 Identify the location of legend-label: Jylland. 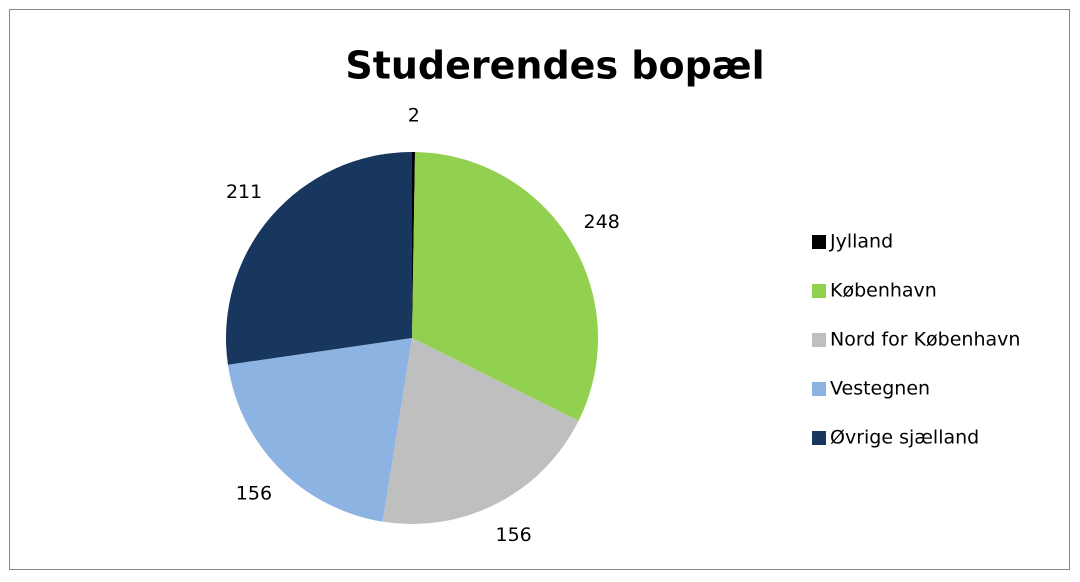
(861, 242).